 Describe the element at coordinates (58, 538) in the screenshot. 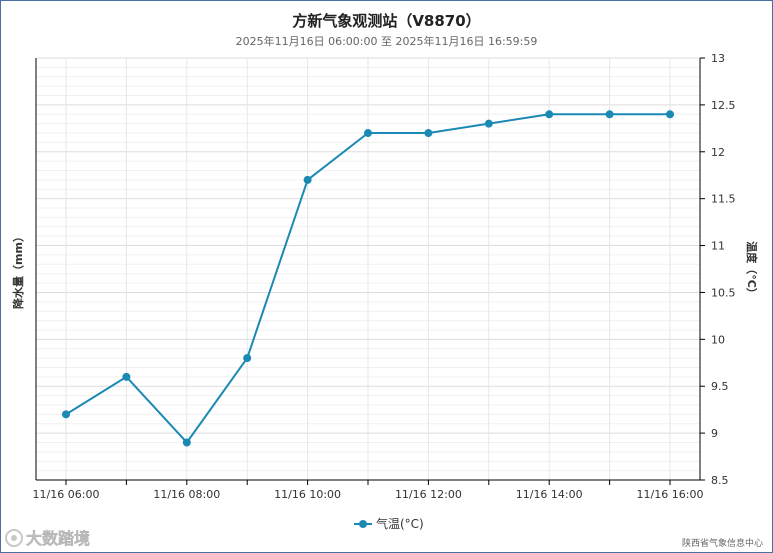

I see `watermark-logo-text: 大数踏境` at that location.